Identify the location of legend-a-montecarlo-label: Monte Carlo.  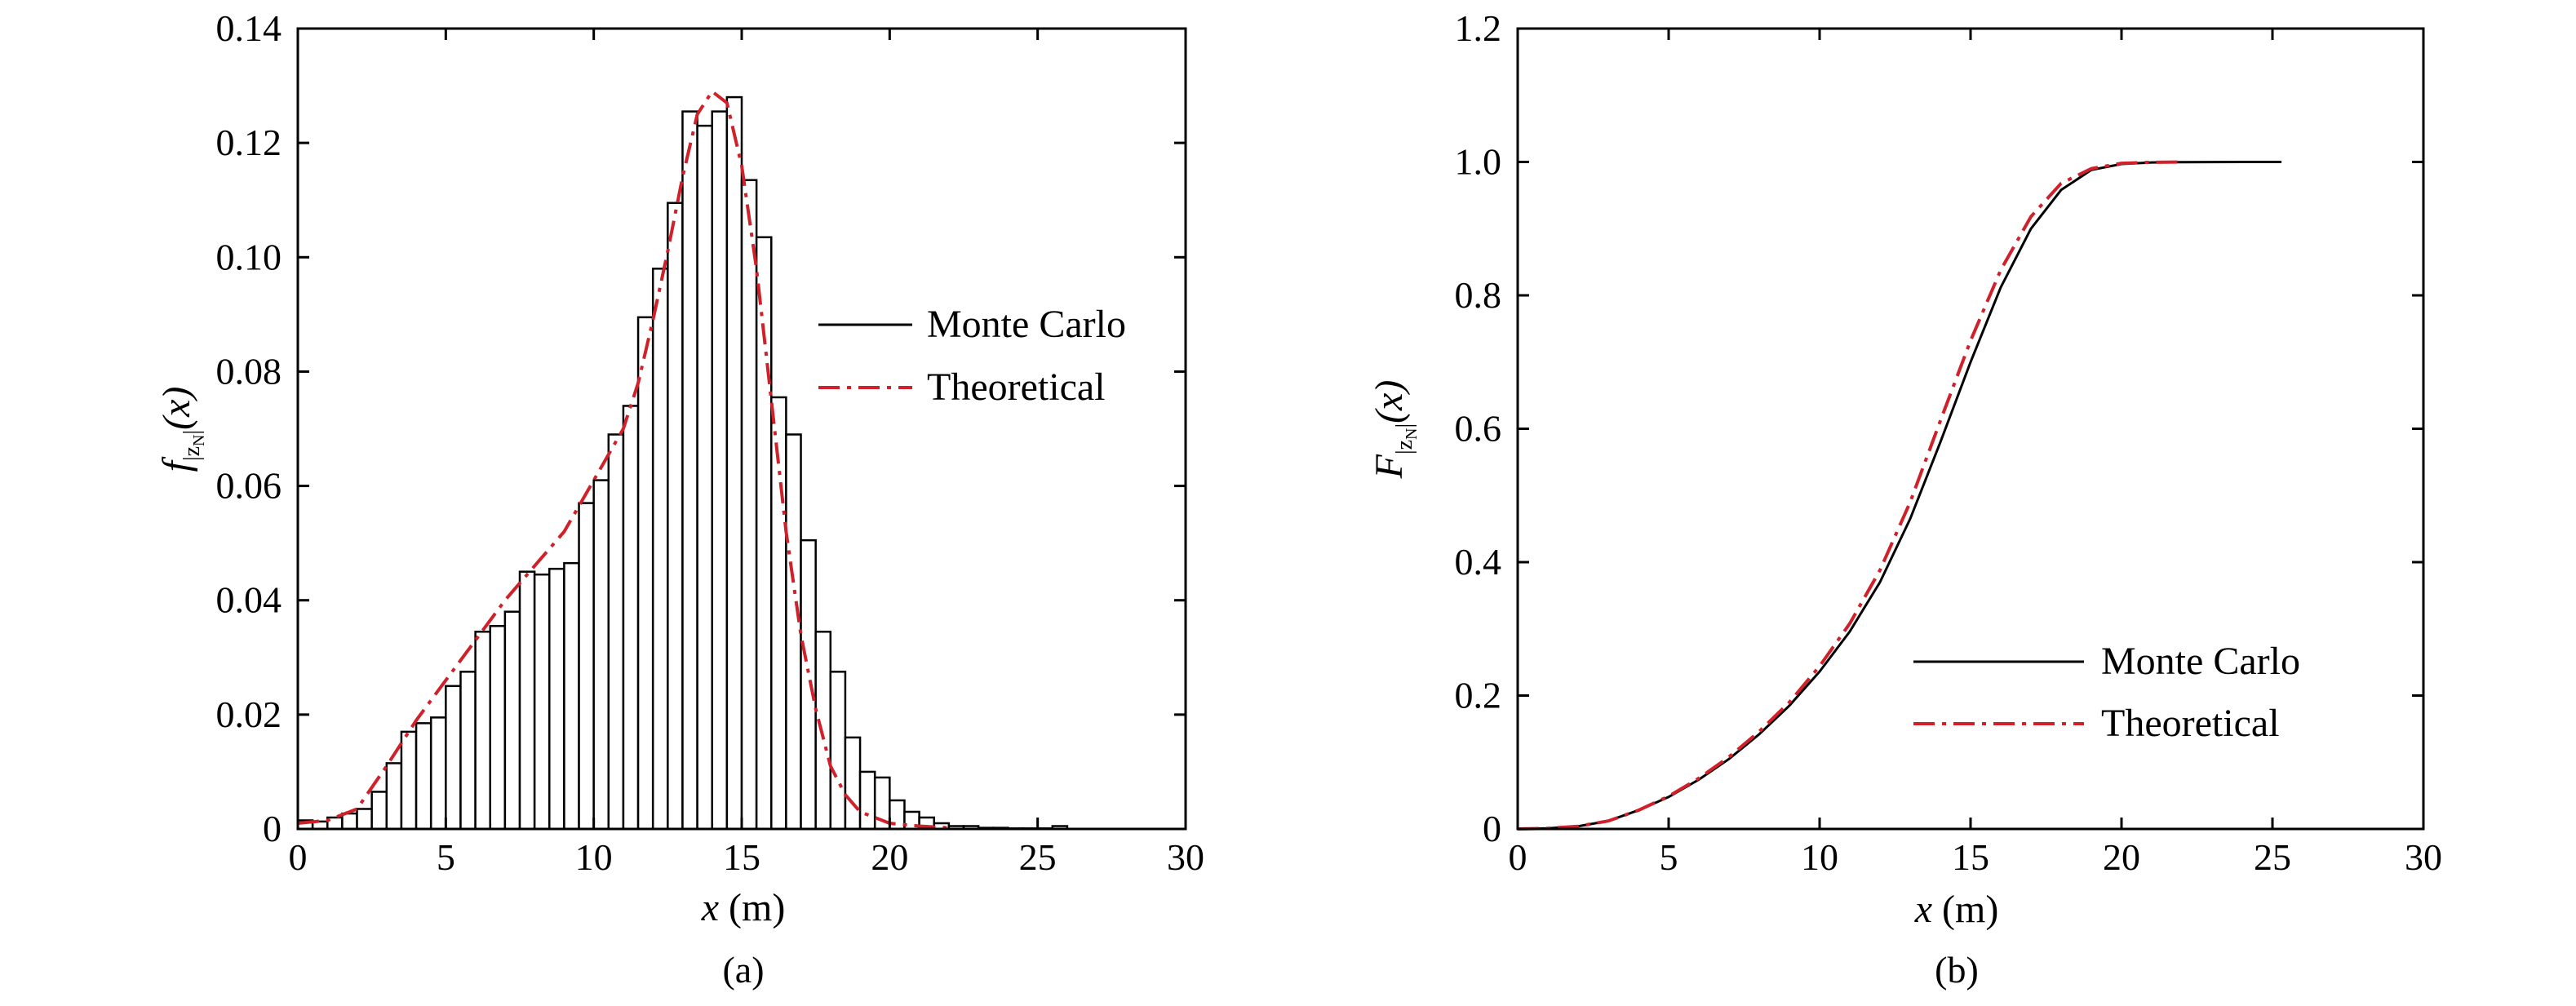
(1026, 325).